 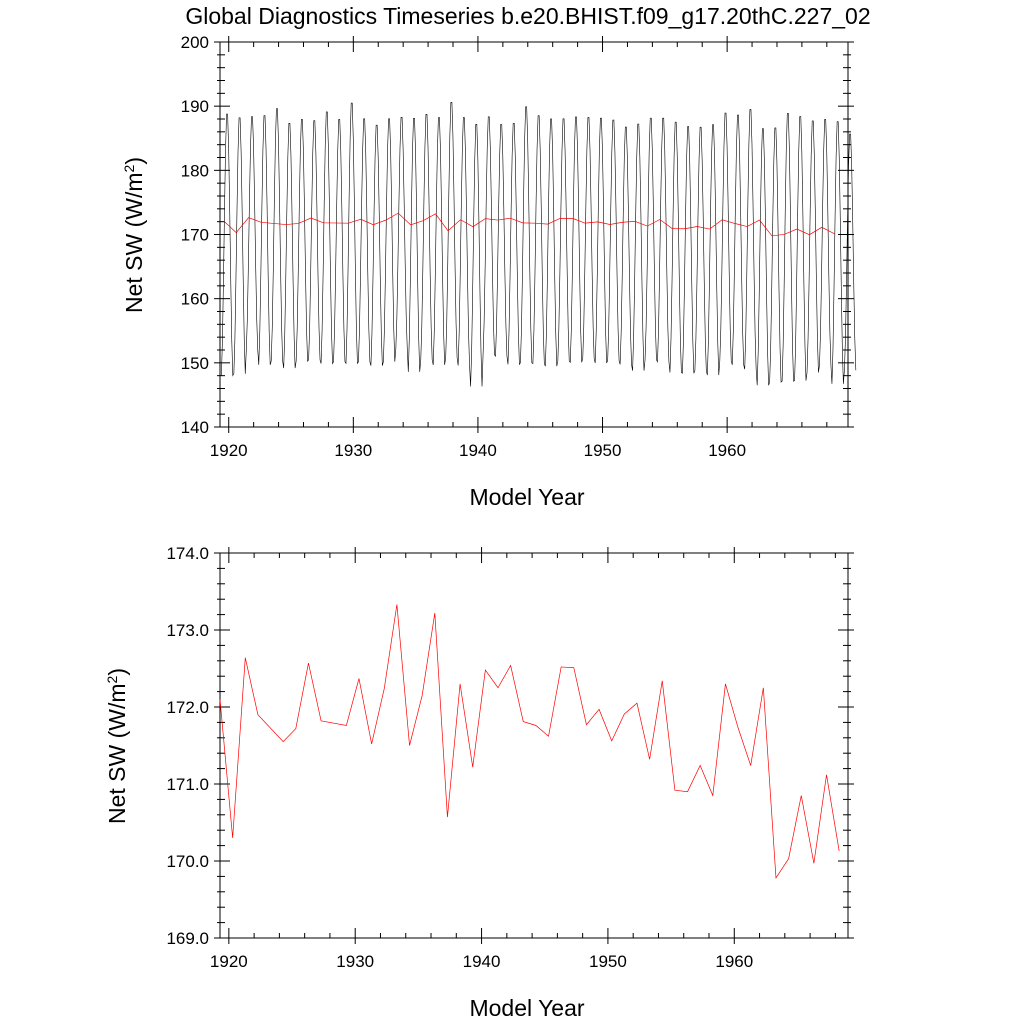 I want to click on x-axis-label-top: Model Year, so click(x=526, y=497).